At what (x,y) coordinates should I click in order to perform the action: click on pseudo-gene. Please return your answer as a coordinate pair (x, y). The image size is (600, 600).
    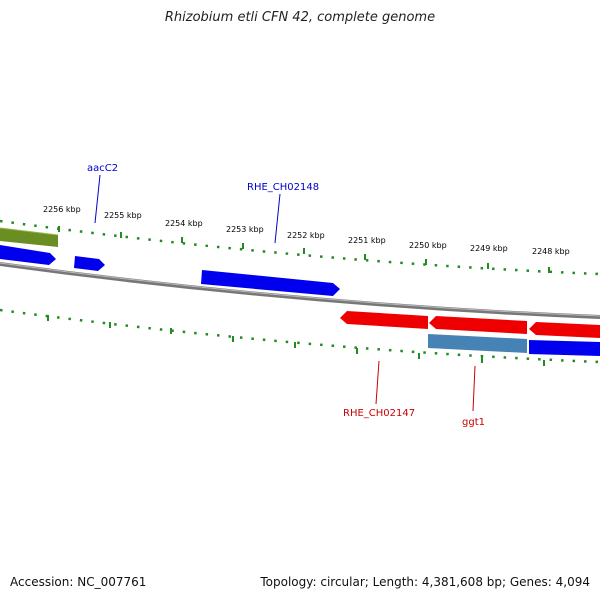
    Looking at the image, I should click on (477, 343).